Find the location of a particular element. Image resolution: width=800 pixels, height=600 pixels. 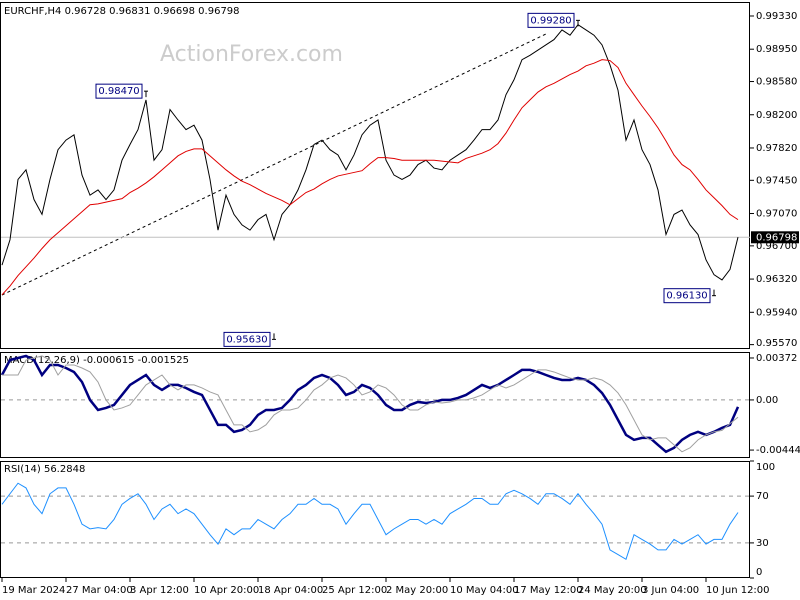

y-tick-label: 30 is located at coordinates (762, 543).